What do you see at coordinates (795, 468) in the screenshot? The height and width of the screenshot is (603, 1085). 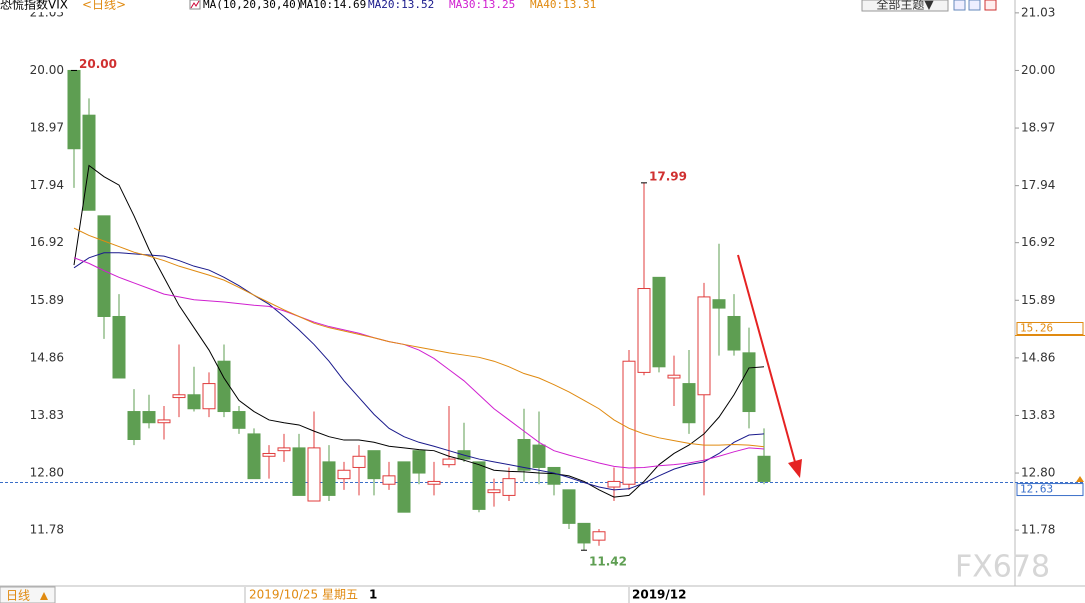 I see `trend-arrow-head` at bounding box center [795, 468].